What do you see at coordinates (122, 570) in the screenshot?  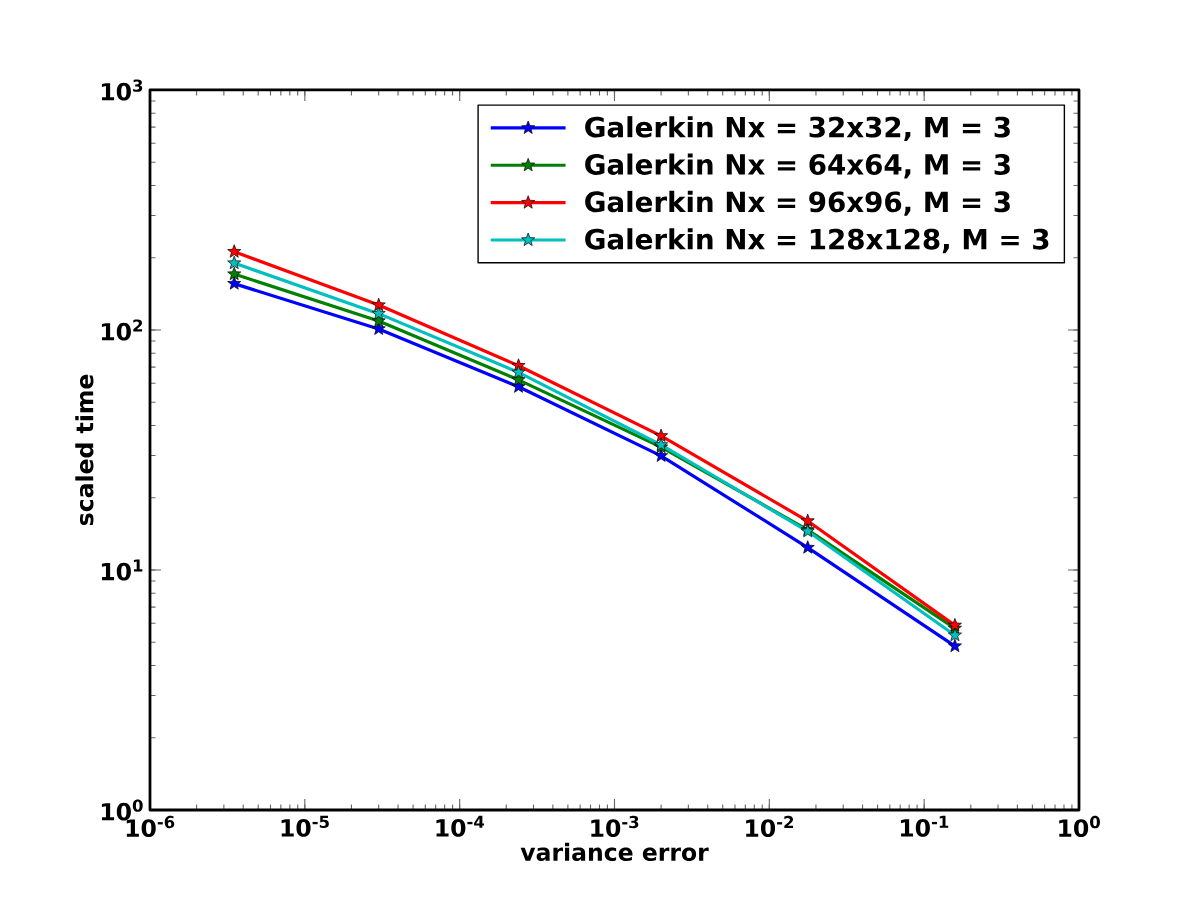 I see `y-tick-label: 10$^{1}$` at bounding box center [122, 570].